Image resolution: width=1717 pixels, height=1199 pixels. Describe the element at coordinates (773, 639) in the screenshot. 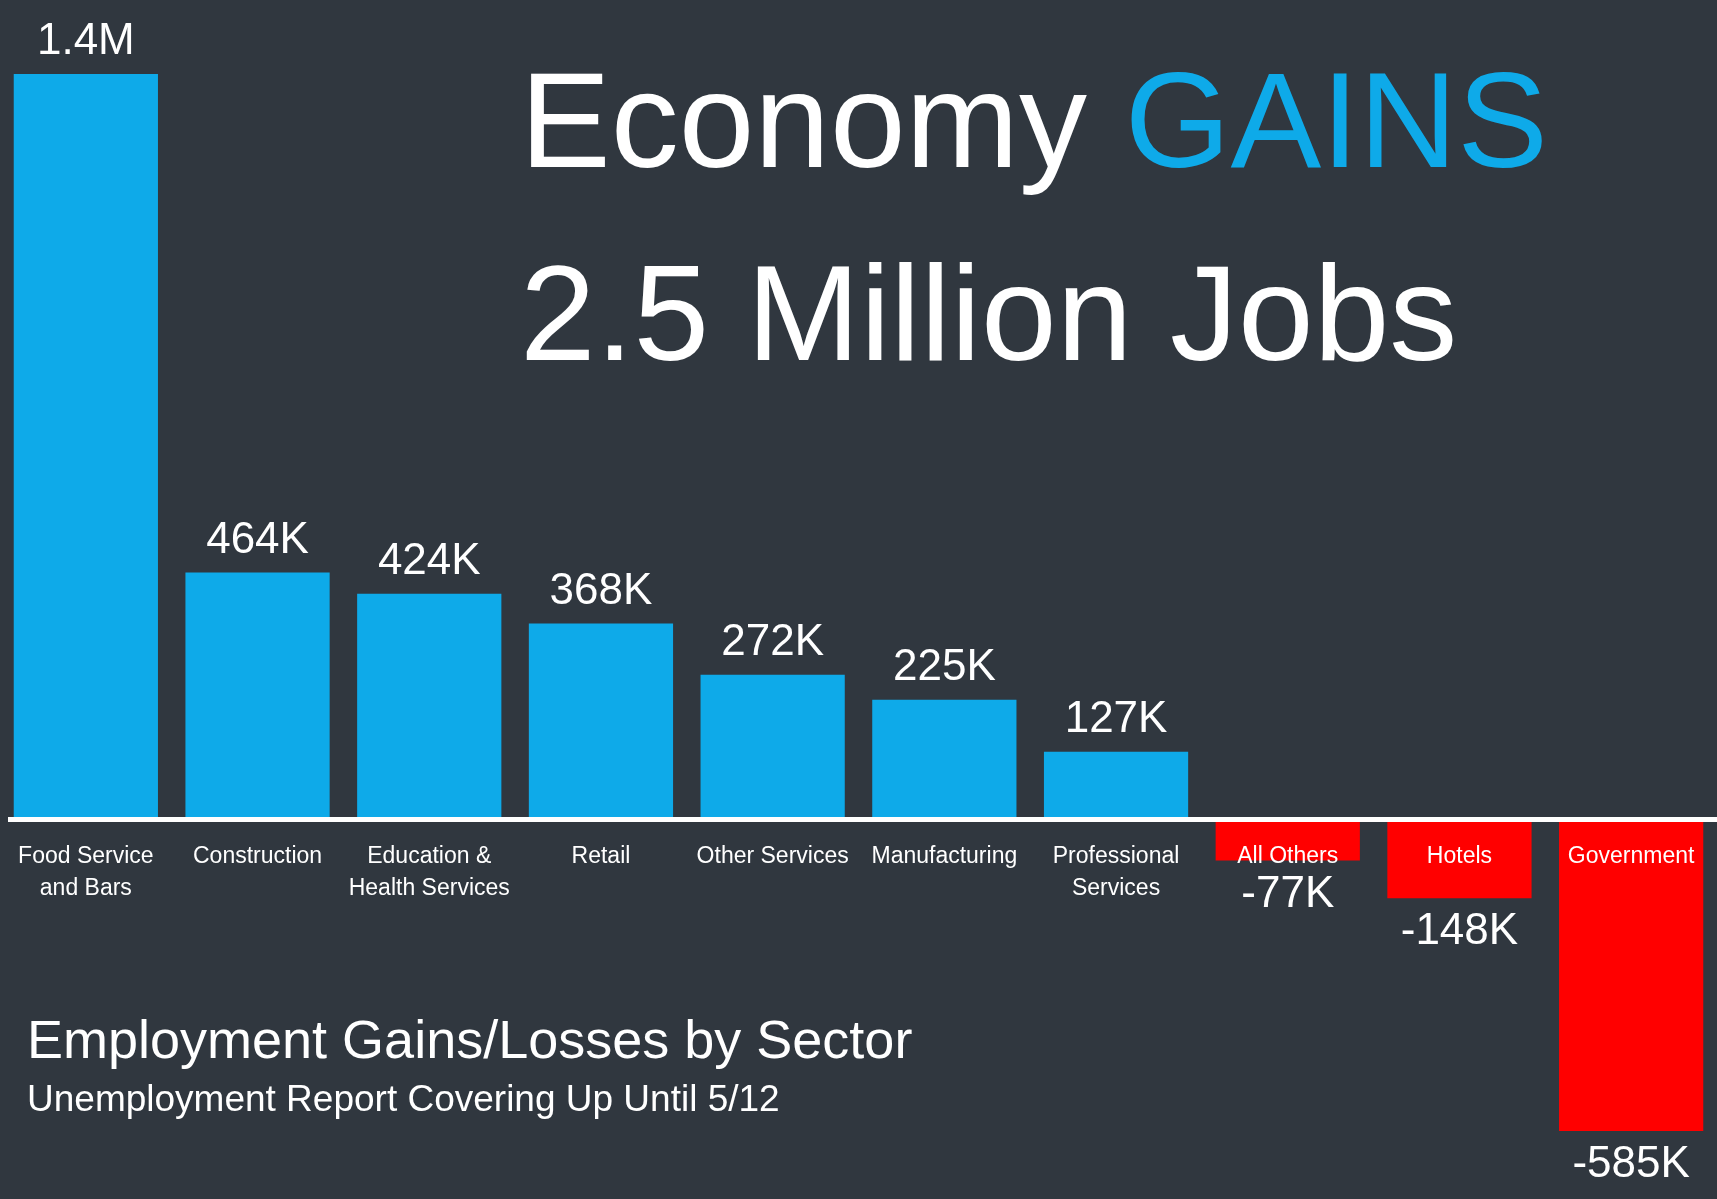

I see `data-label: 272K` at that location.